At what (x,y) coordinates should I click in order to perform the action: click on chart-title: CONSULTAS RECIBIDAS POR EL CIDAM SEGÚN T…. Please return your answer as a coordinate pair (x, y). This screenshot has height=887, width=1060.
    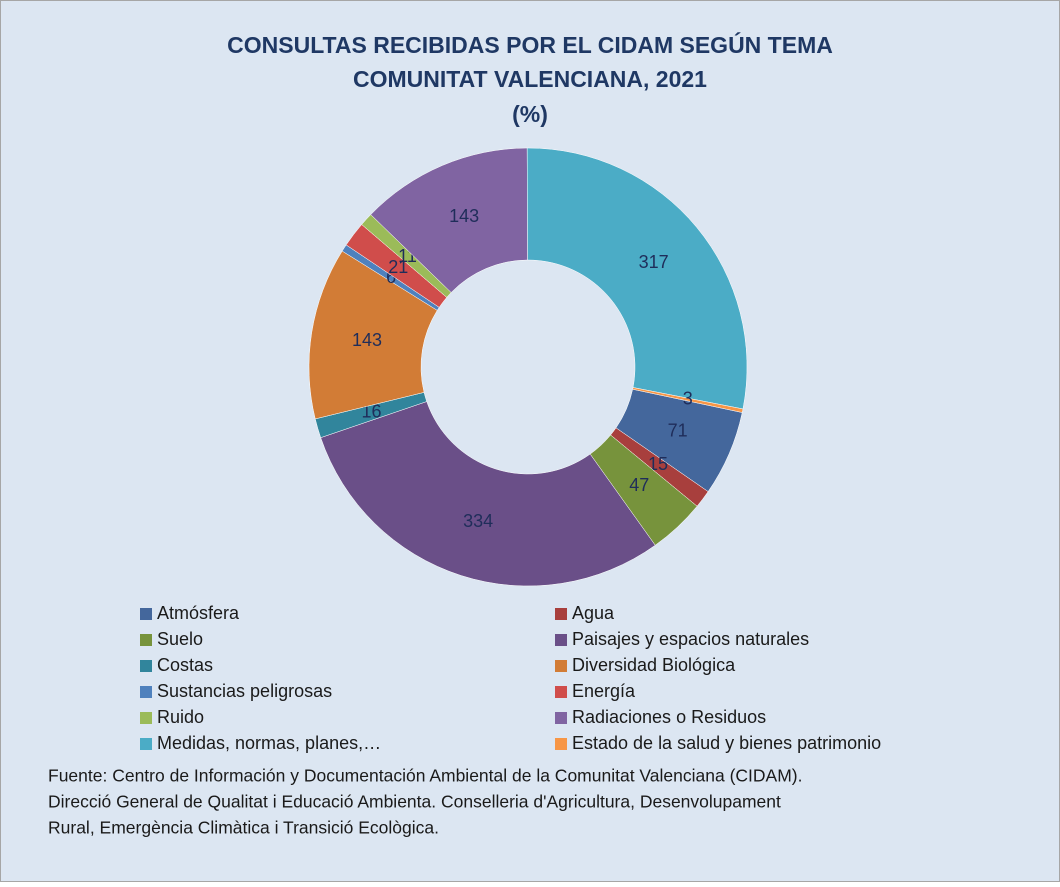
    Looking at the image, I should click on (530, 44).